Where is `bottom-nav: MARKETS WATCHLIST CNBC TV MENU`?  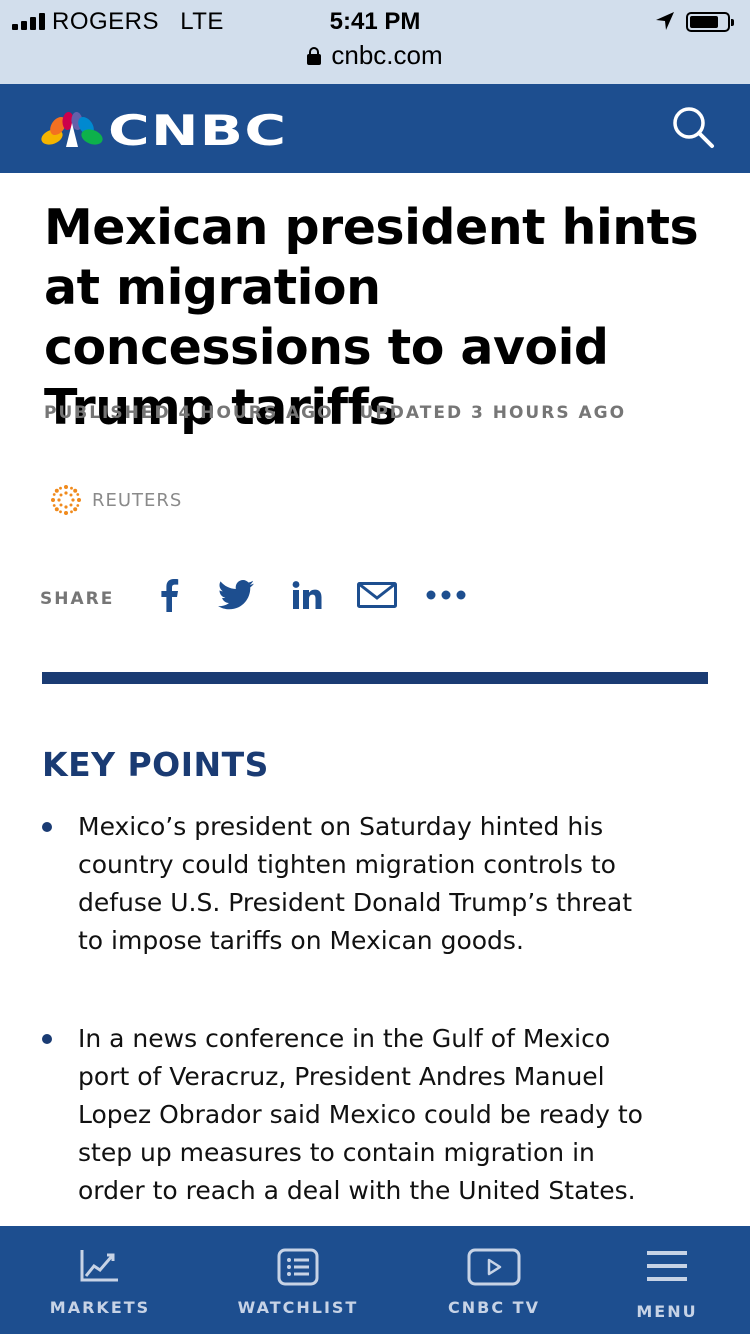
bottom-nav: MARKETS WATCHLIST CNBC TV MENU is located at coordinates (375, 1280).